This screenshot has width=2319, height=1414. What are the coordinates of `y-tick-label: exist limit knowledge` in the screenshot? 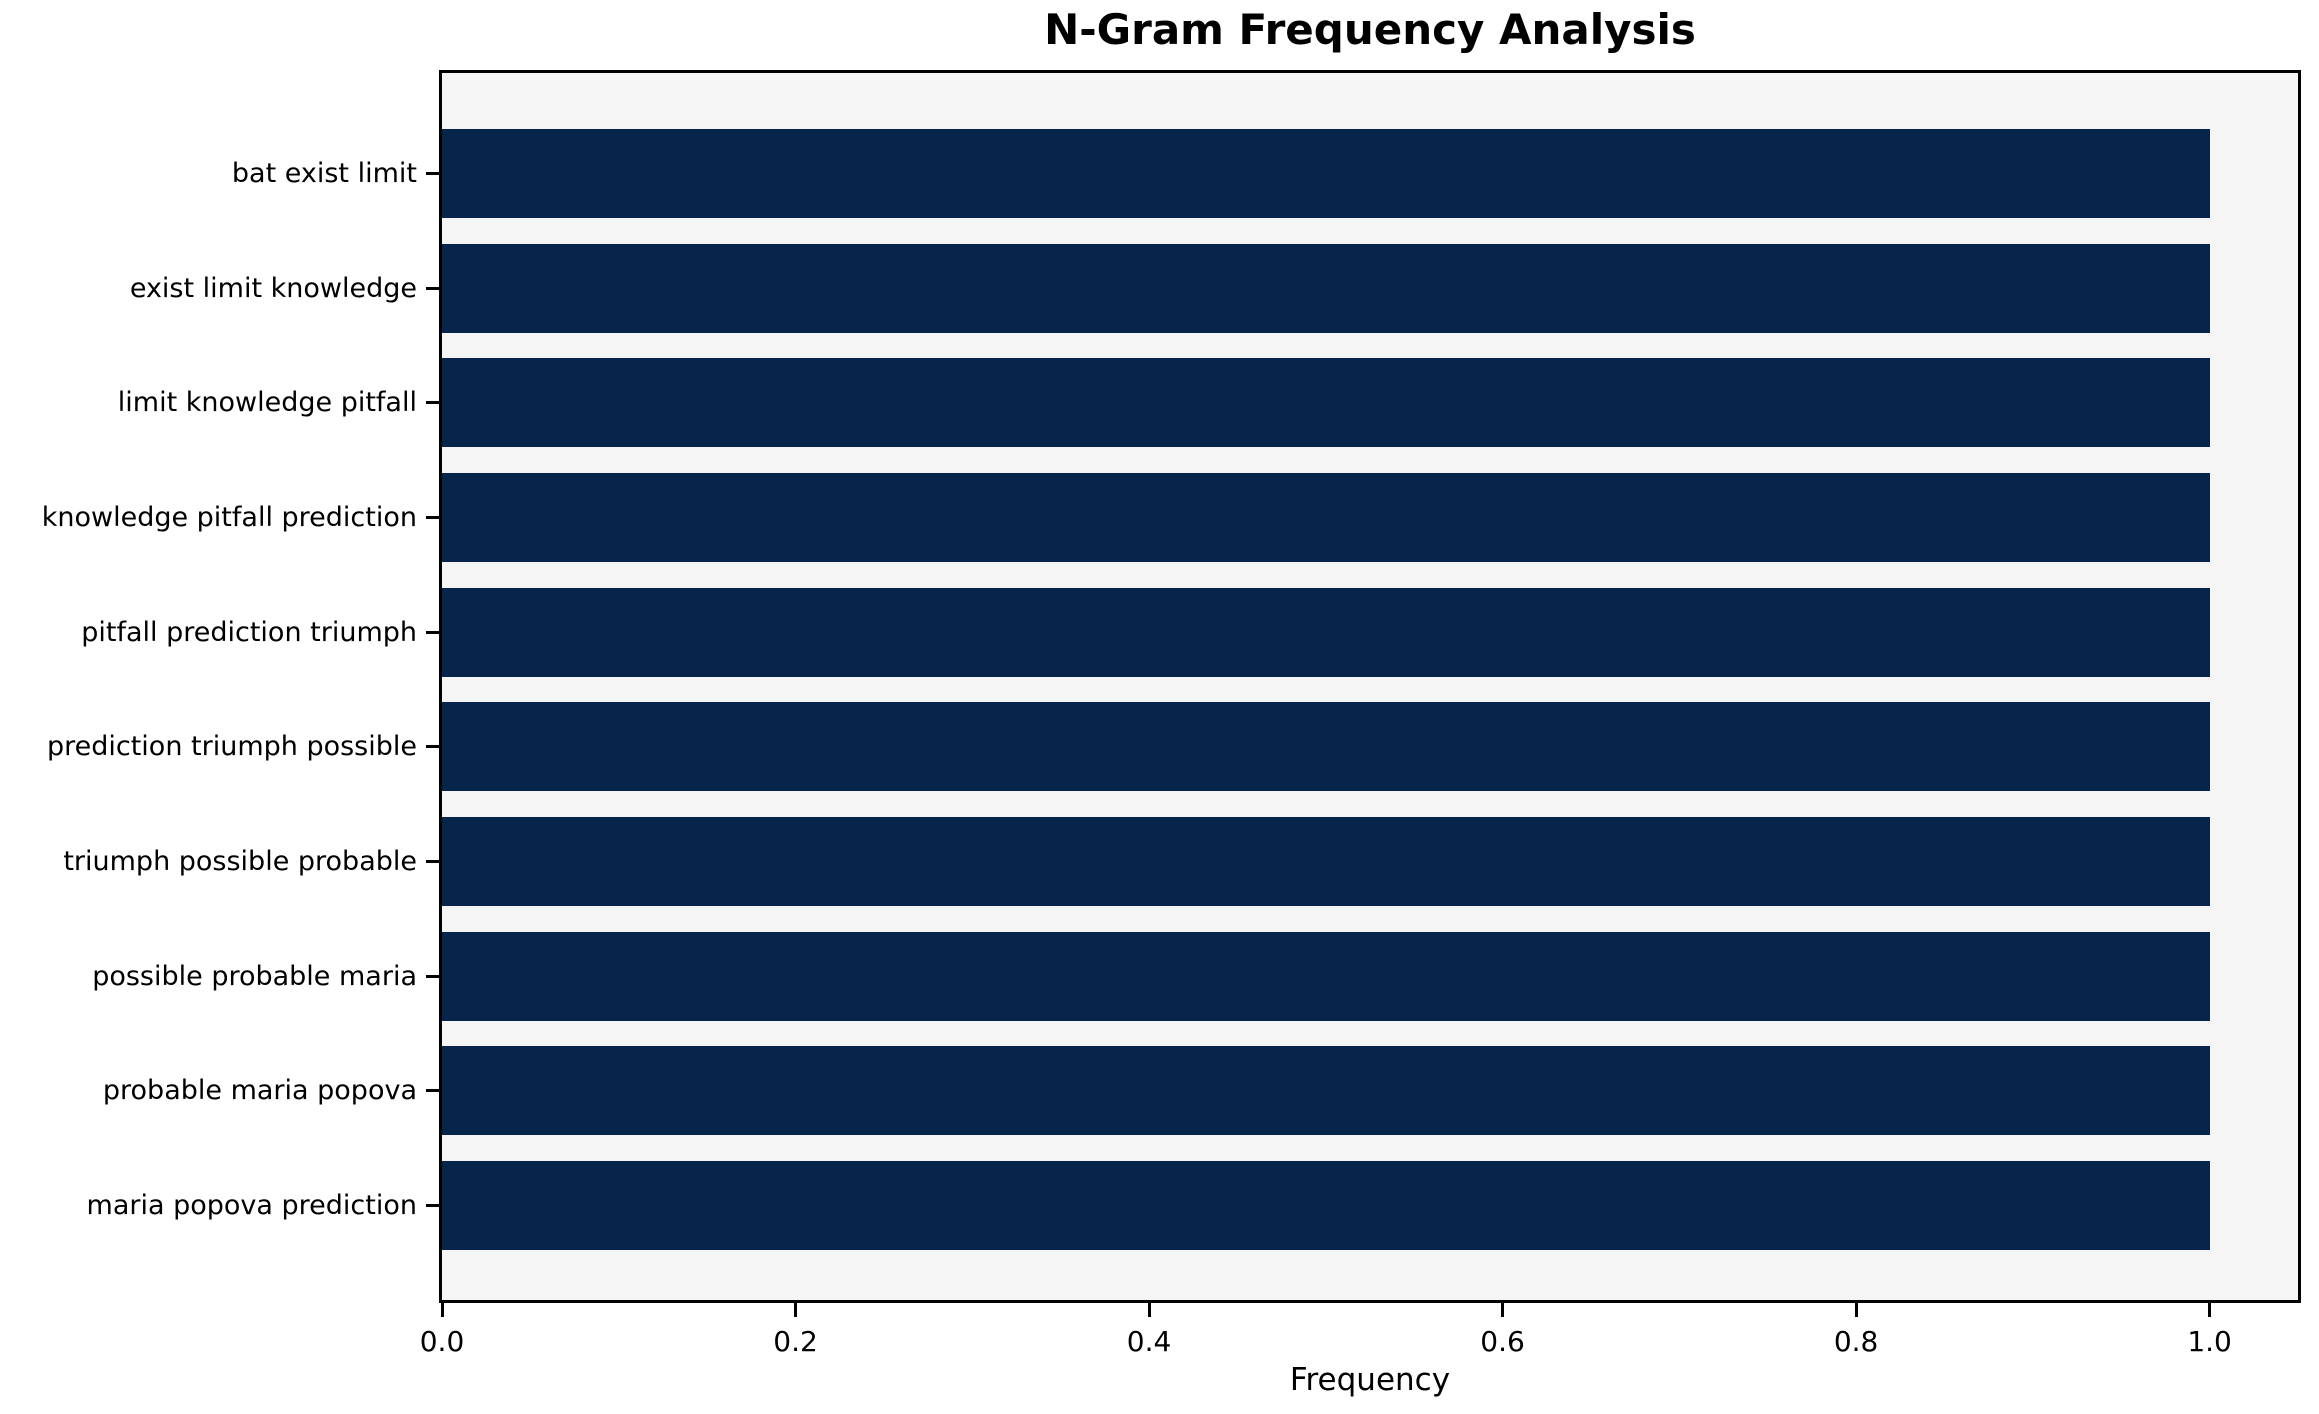 It's located at (273, 288).